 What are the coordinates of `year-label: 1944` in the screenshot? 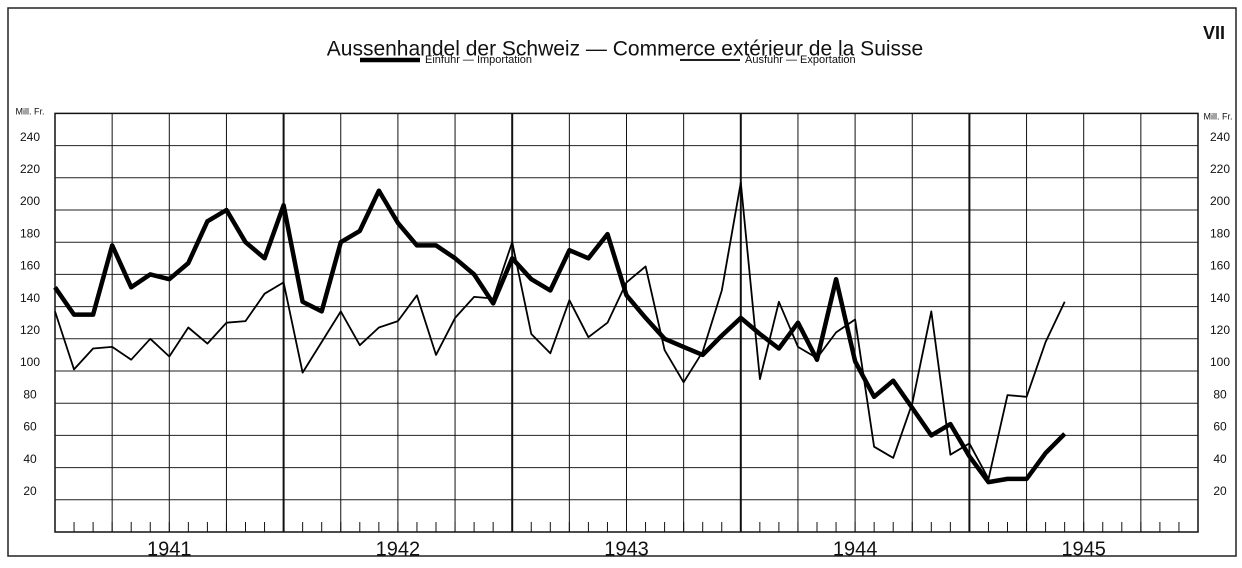 It's located at (855, 549).